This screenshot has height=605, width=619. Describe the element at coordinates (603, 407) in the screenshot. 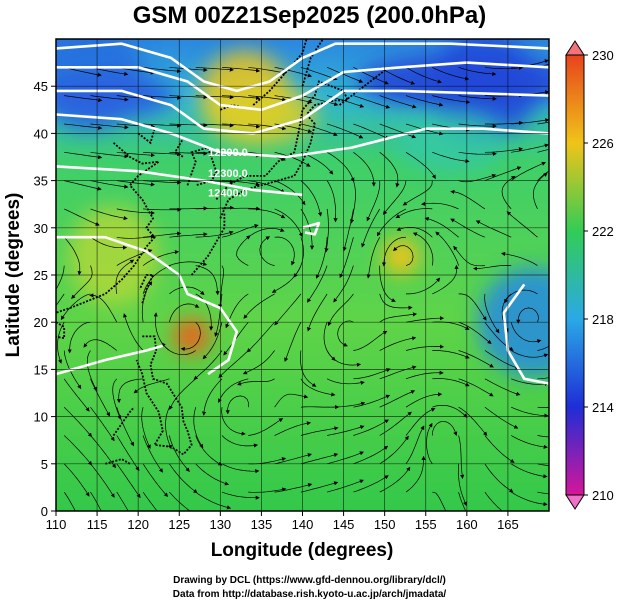

I see `colorbar-tick-label: 214` at that location.